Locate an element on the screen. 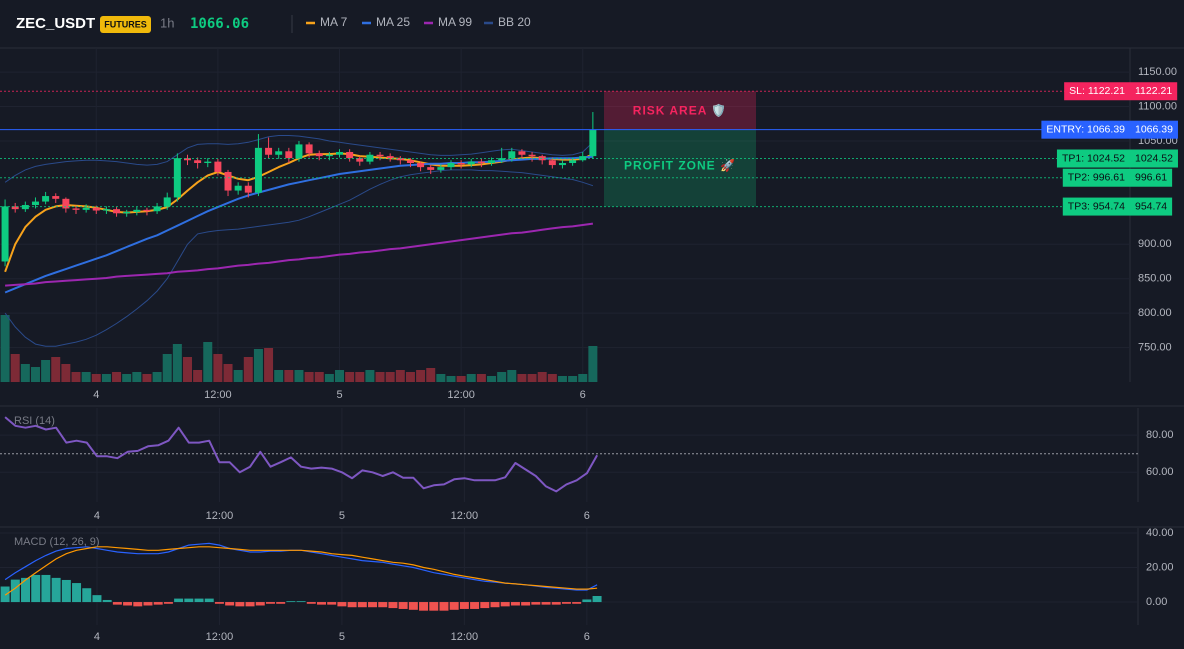  badge-bg is located at coordinates (125, 24).